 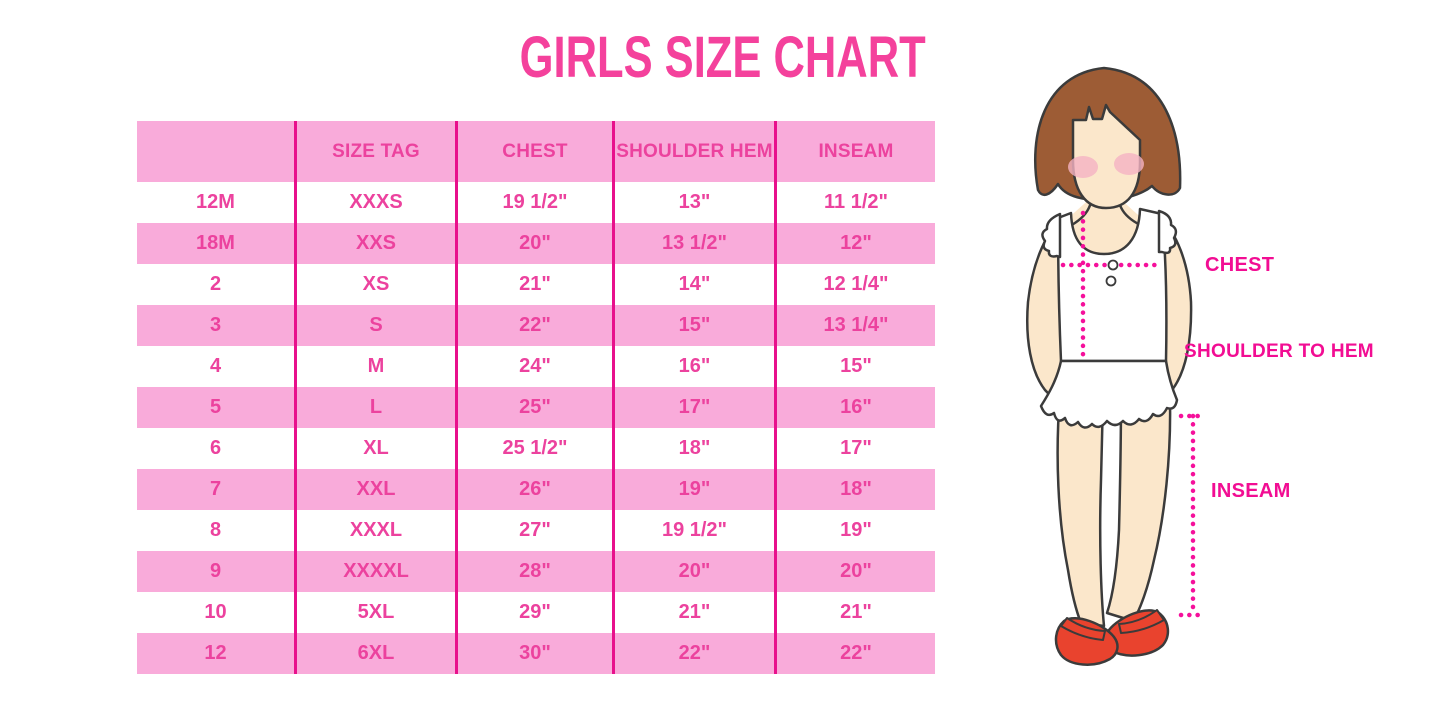 I want to click on table-cell: 12, so click(x=217, y=653).